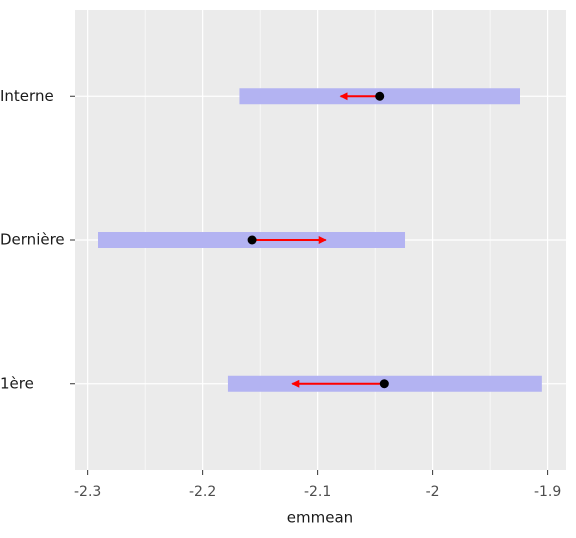  Describe the element at coordinates (17, 383) in the screenshot. I see `y-tick-label: 1ère` at that location.